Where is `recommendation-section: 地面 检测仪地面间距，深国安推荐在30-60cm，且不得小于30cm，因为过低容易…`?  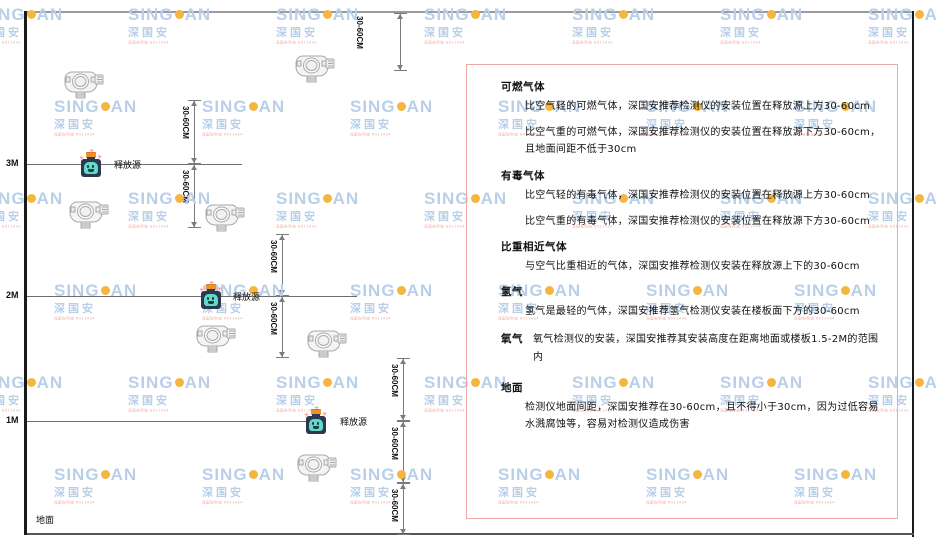 recommendation-section: 地面 检测仪地面间距，深国安推荐在30-60cm，且不得小于30cm，因为过低容易… is located at coordinates (683, 406).